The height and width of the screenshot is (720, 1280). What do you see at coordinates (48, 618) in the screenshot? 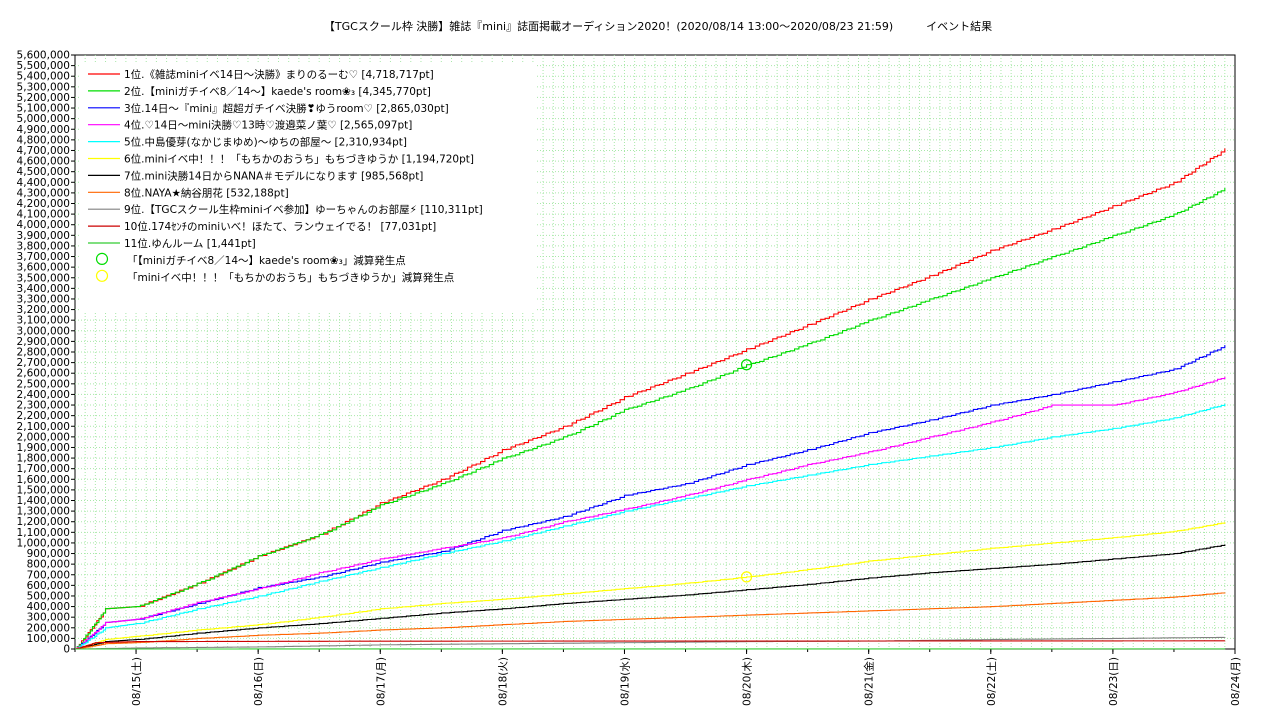
I see `y-tick-label: 300,000` at bounding box center [48, 618].